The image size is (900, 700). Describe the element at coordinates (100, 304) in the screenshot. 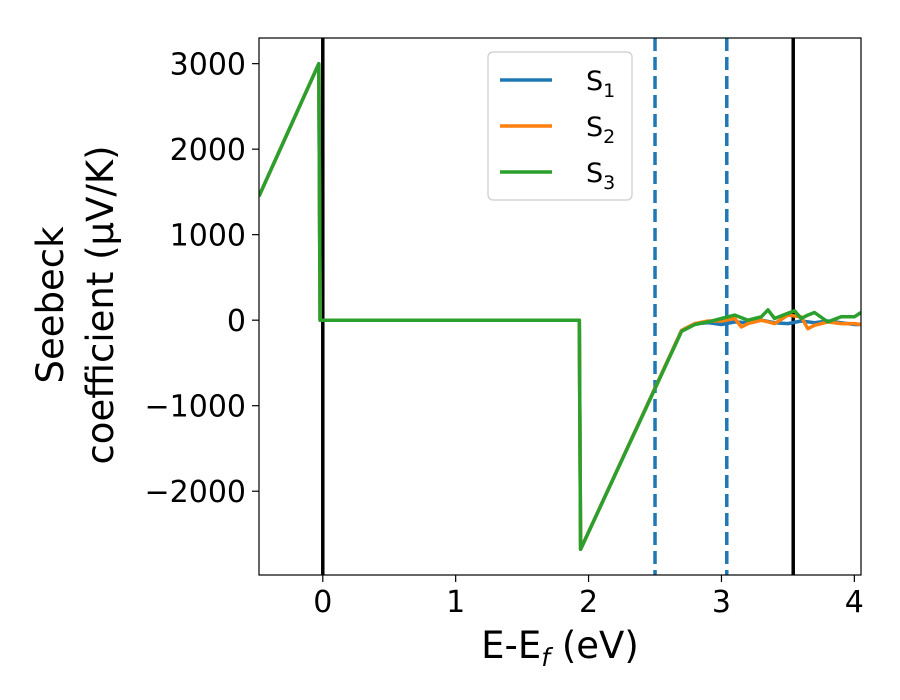

I see `y-axis-label-line2: coefficient (μV/K)` at that location.